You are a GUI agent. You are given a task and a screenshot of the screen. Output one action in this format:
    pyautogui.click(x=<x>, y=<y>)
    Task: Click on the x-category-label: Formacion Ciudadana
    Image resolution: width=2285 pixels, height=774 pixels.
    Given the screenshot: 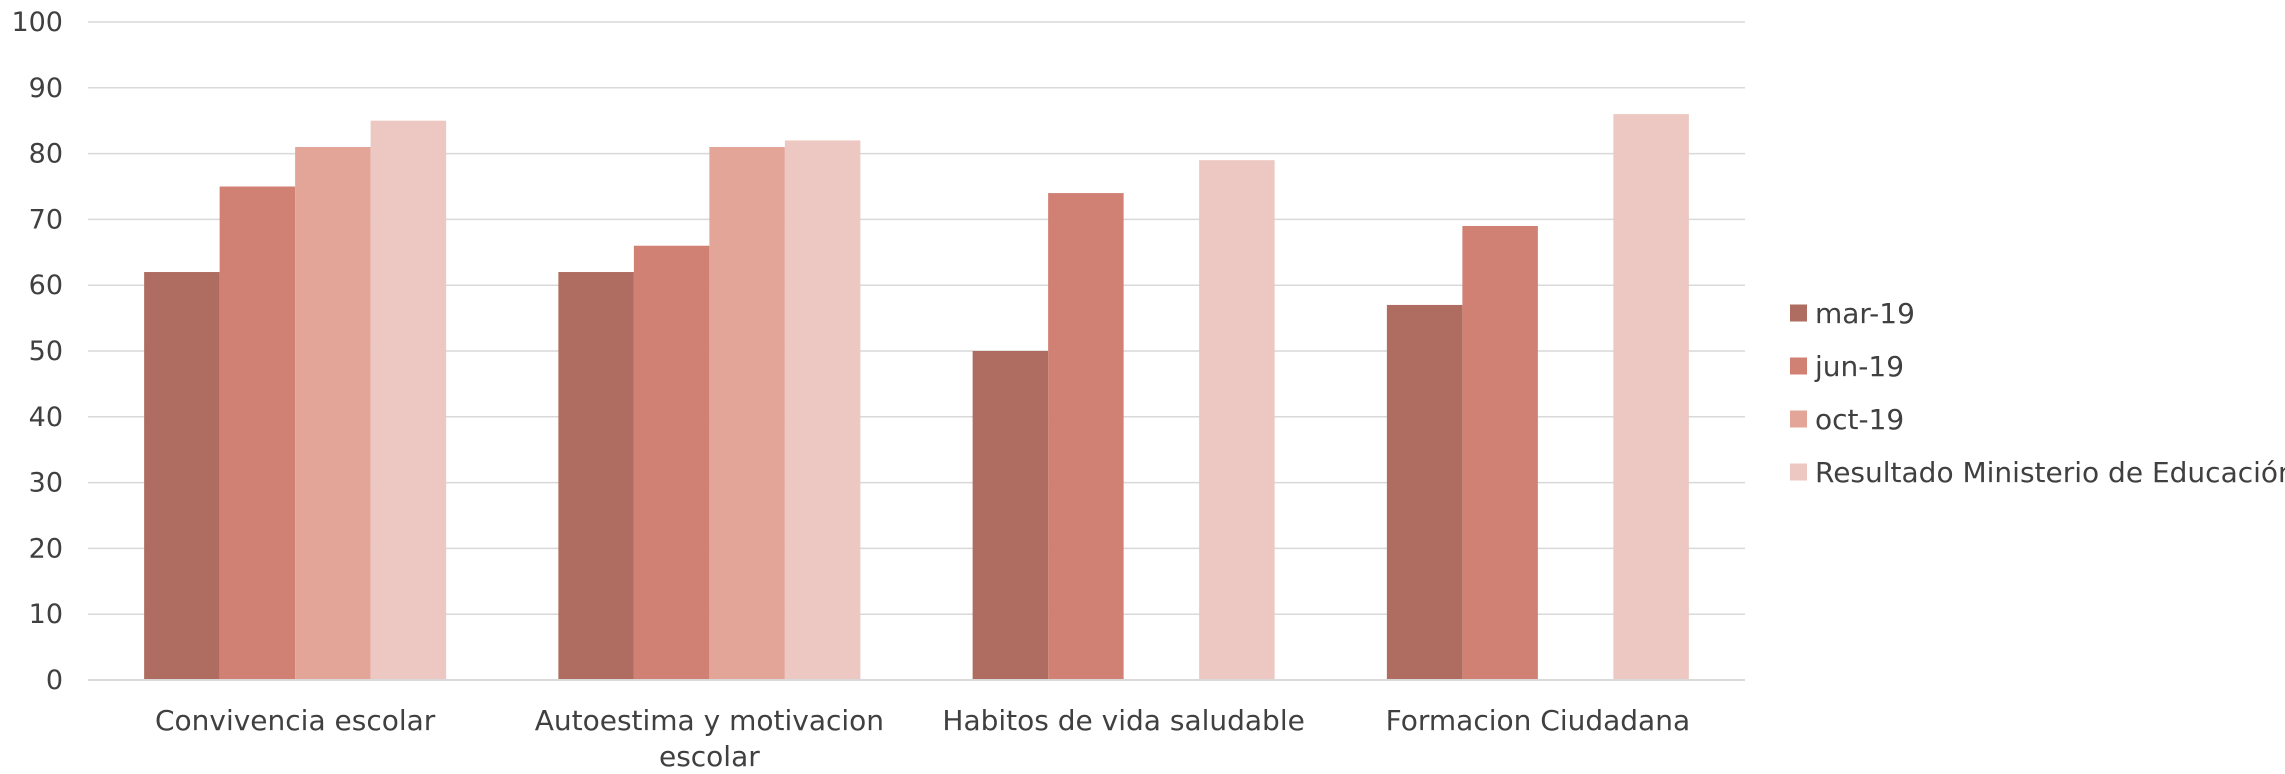 What is the action you would take?
    pyautogui.click(x=1538, y=720)
    